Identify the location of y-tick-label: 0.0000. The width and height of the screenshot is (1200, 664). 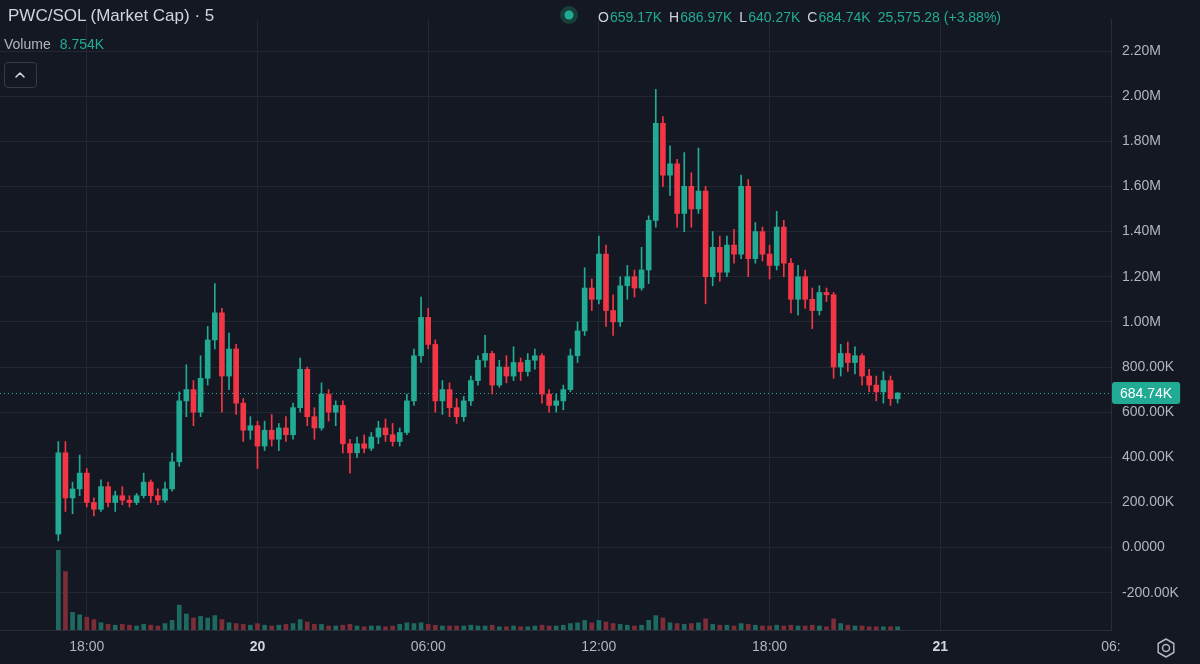
(1144, 546).